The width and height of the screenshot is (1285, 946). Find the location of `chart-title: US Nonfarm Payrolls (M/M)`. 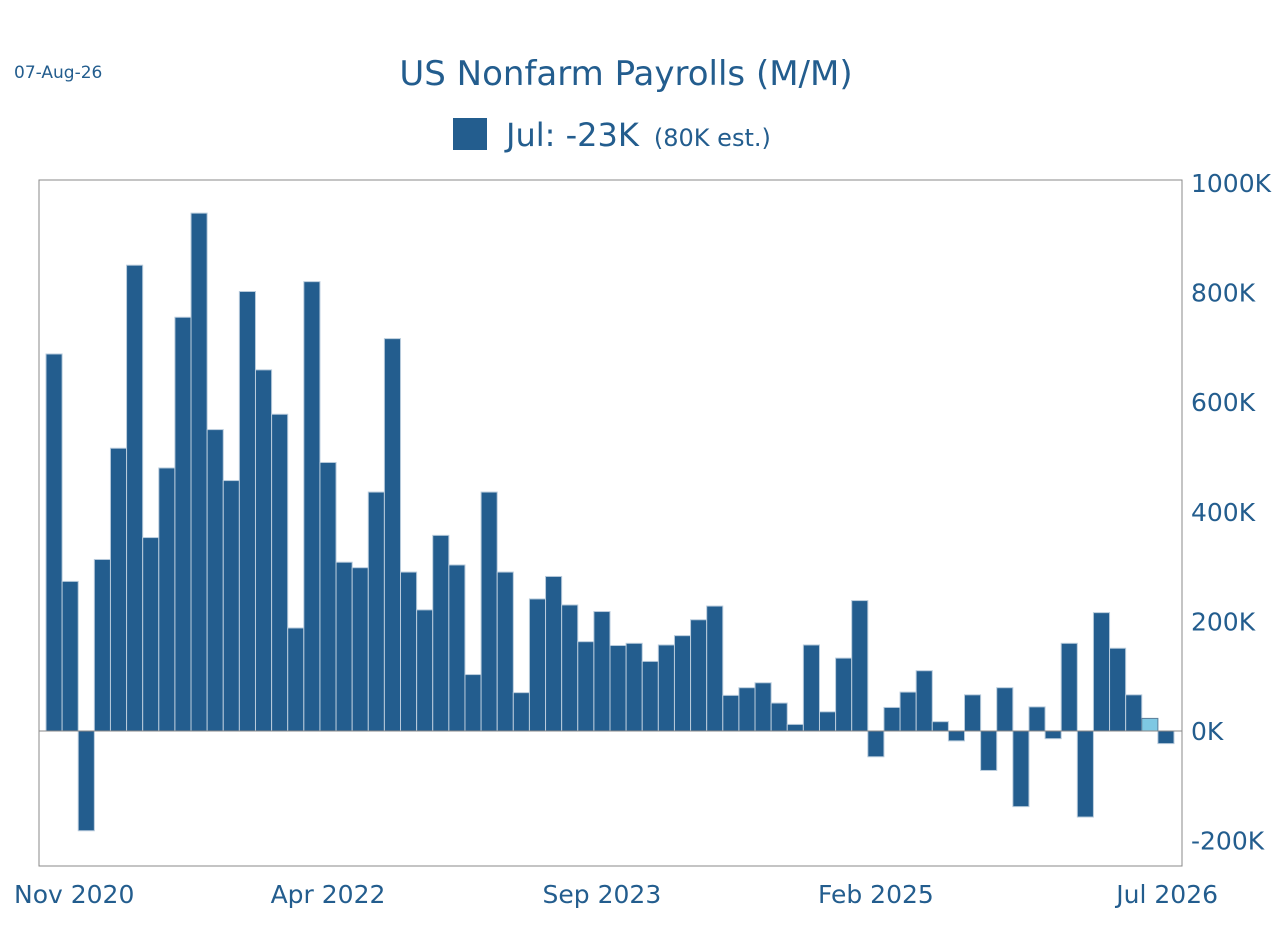

chart-title: US Nonfarm Payrolls (M/M) is located at coordinates (625, 74).